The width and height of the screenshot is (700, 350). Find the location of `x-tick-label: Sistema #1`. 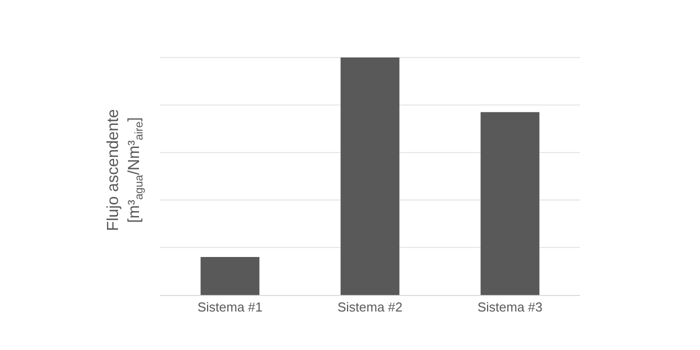

x-tick-label: Sistema #1 is located at coordinates (230, 307).